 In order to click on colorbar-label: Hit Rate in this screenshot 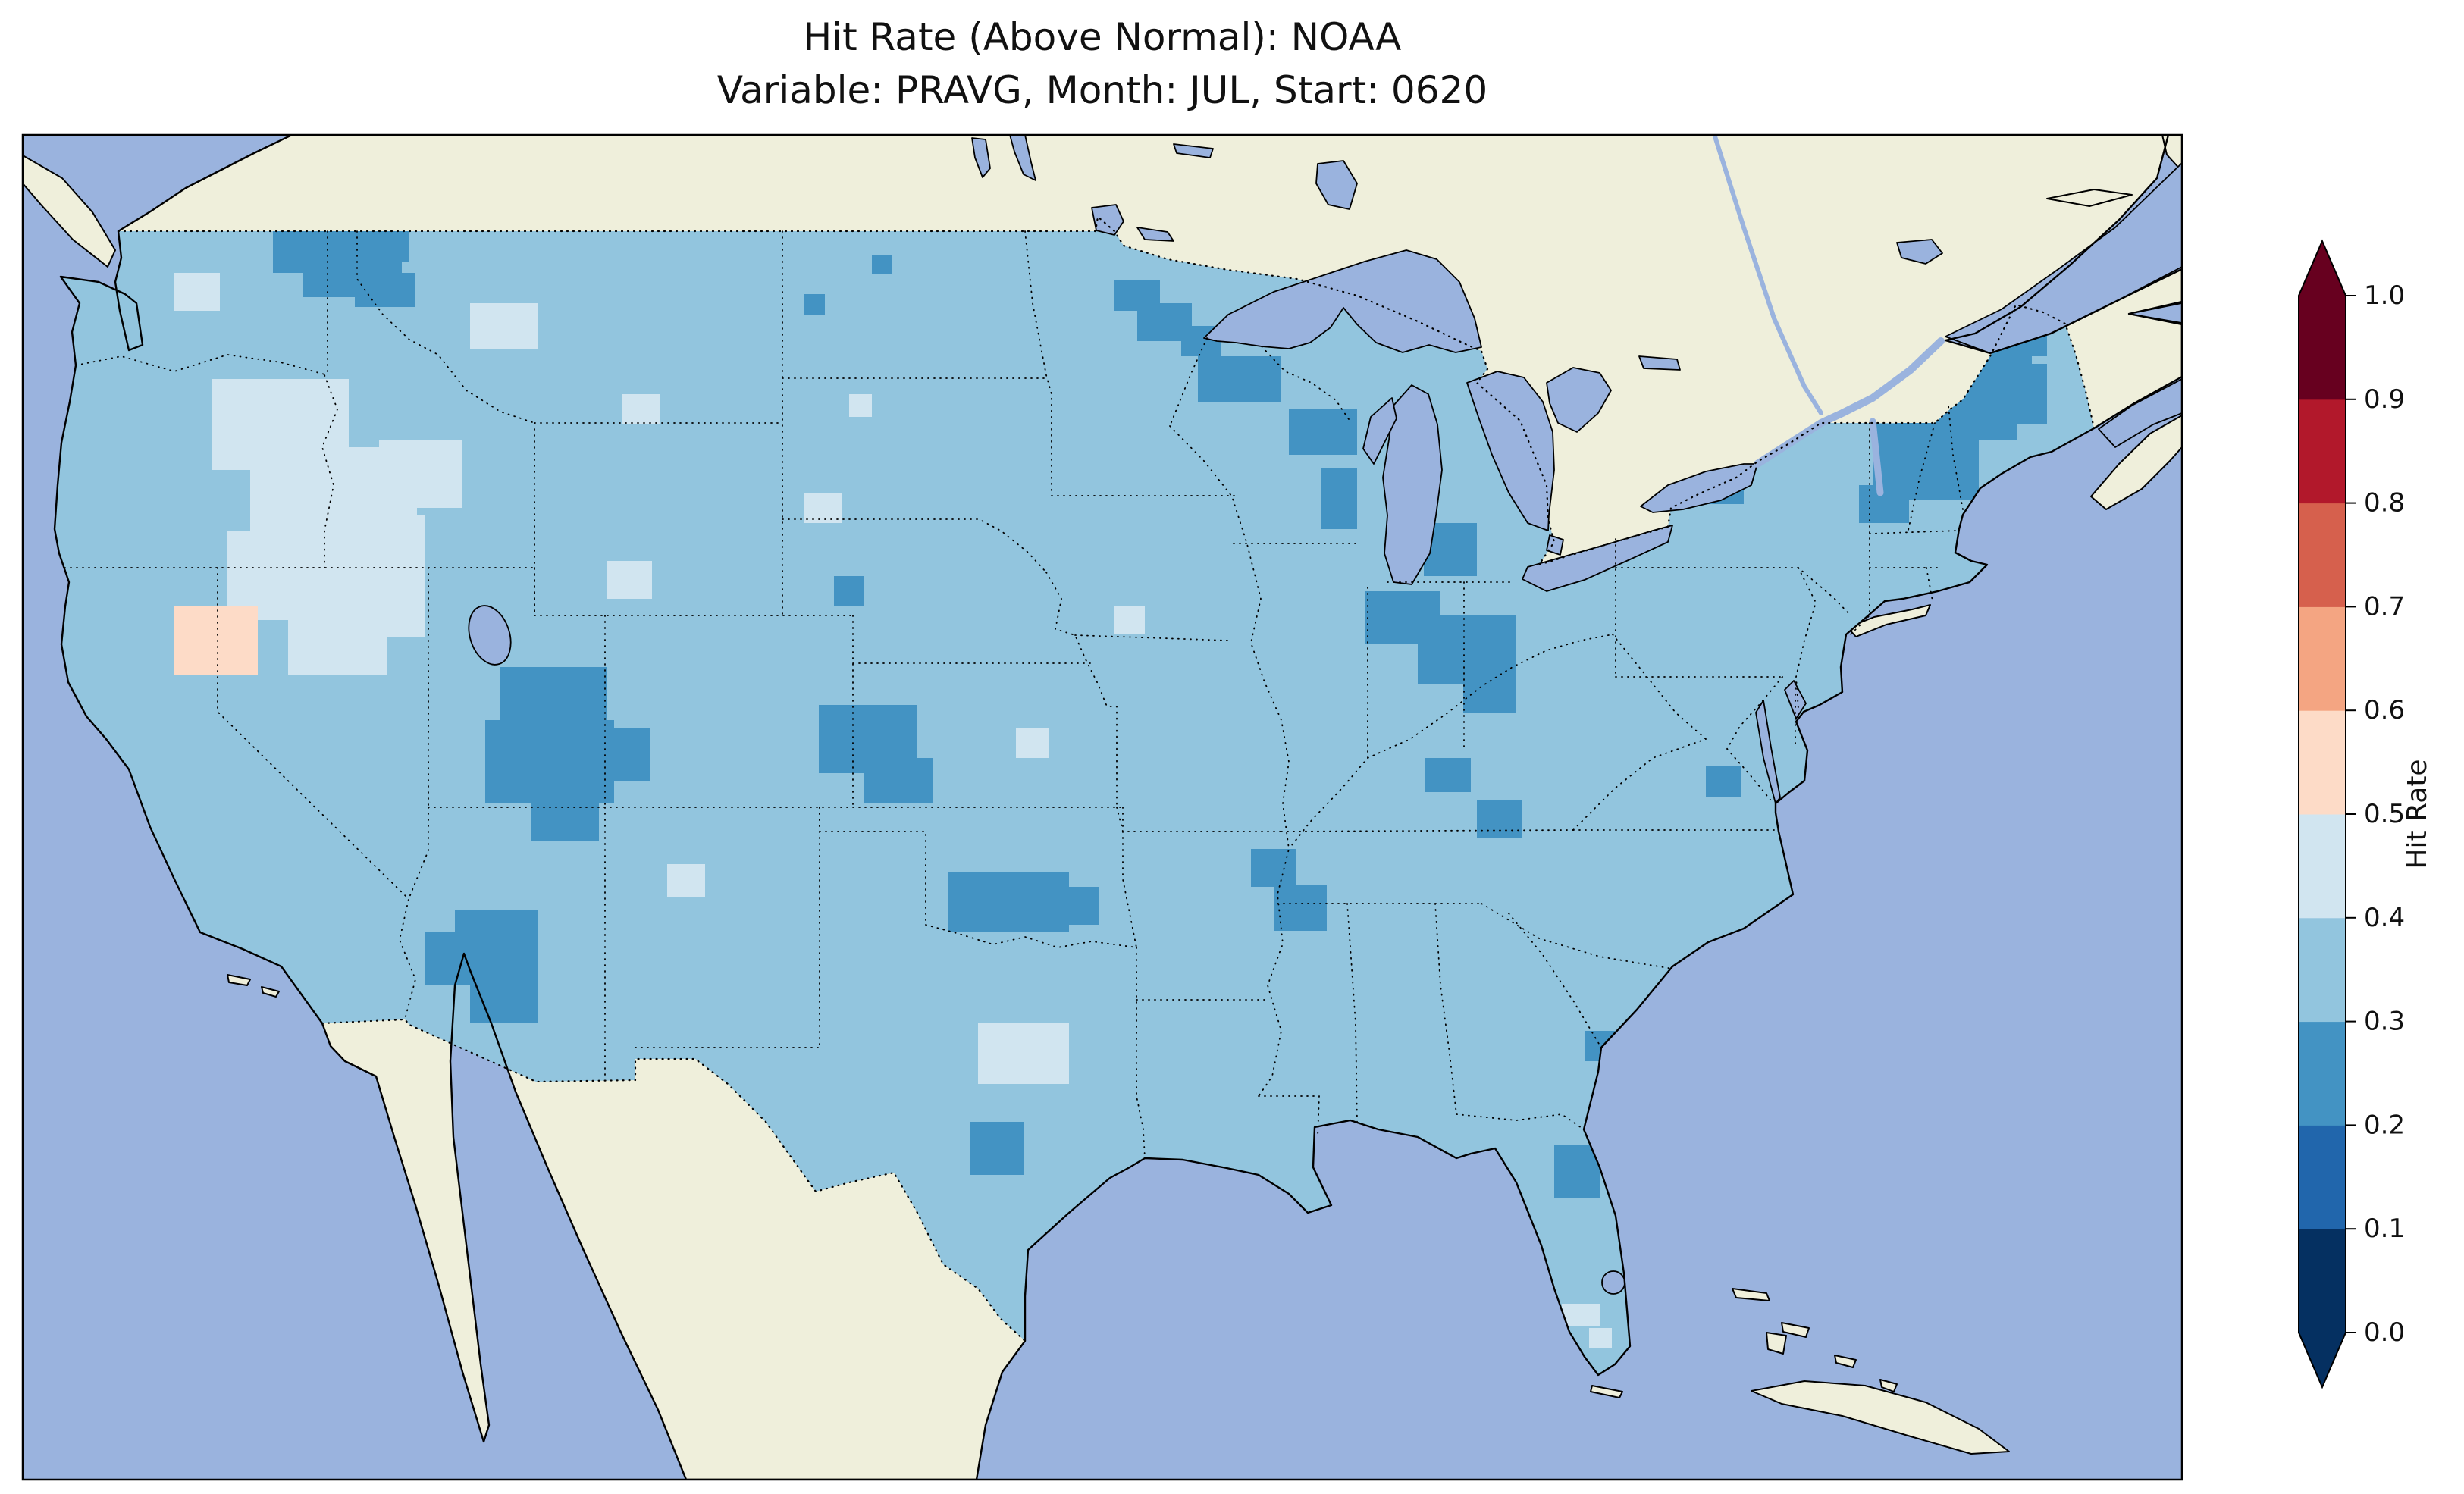, I will do `click(2417, 814)`.